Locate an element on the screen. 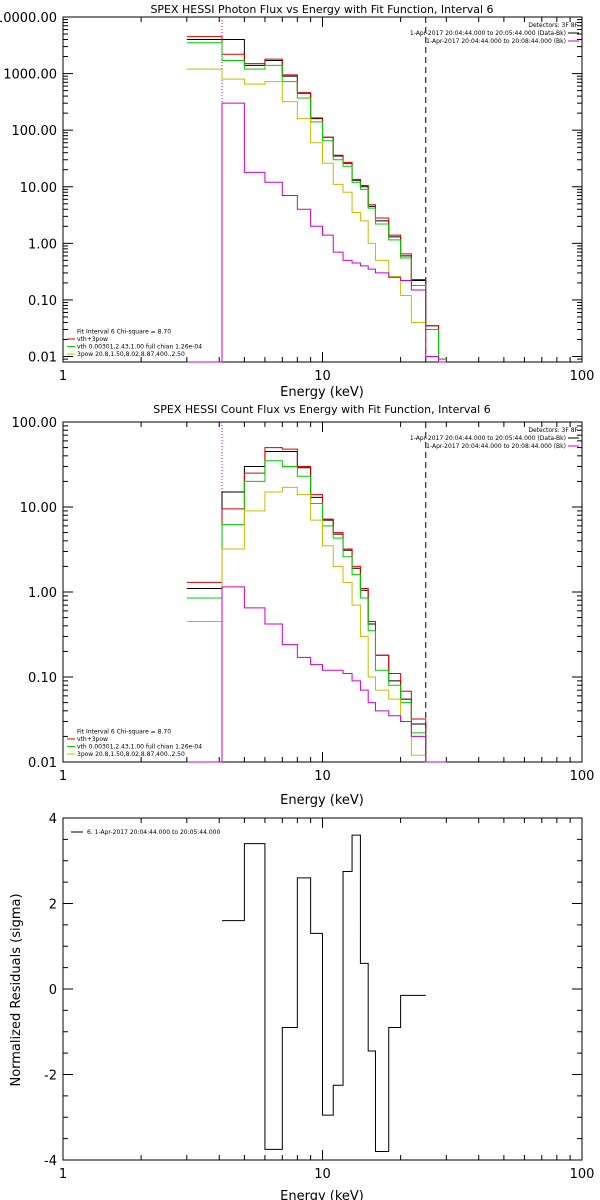 The width and height of the screenshot is (600, 1200). y-tick-label: 10000.00 is located at coordinates (28, 18).